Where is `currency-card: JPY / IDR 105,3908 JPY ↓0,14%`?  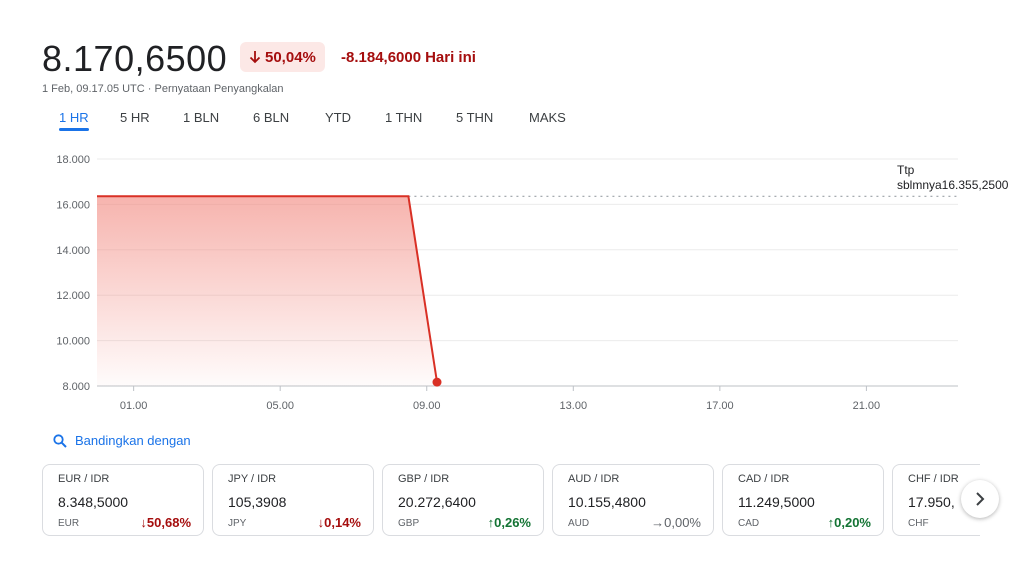 currency-card: JPY / IDR 105,3908 JPY ↓0,14% is located at coordinates (293, 500).